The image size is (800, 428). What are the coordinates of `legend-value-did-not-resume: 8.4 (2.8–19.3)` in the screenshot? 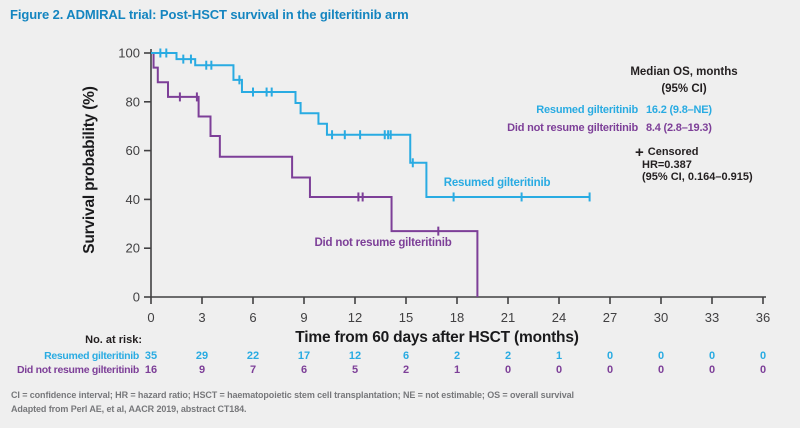 It's located at (679, 128).